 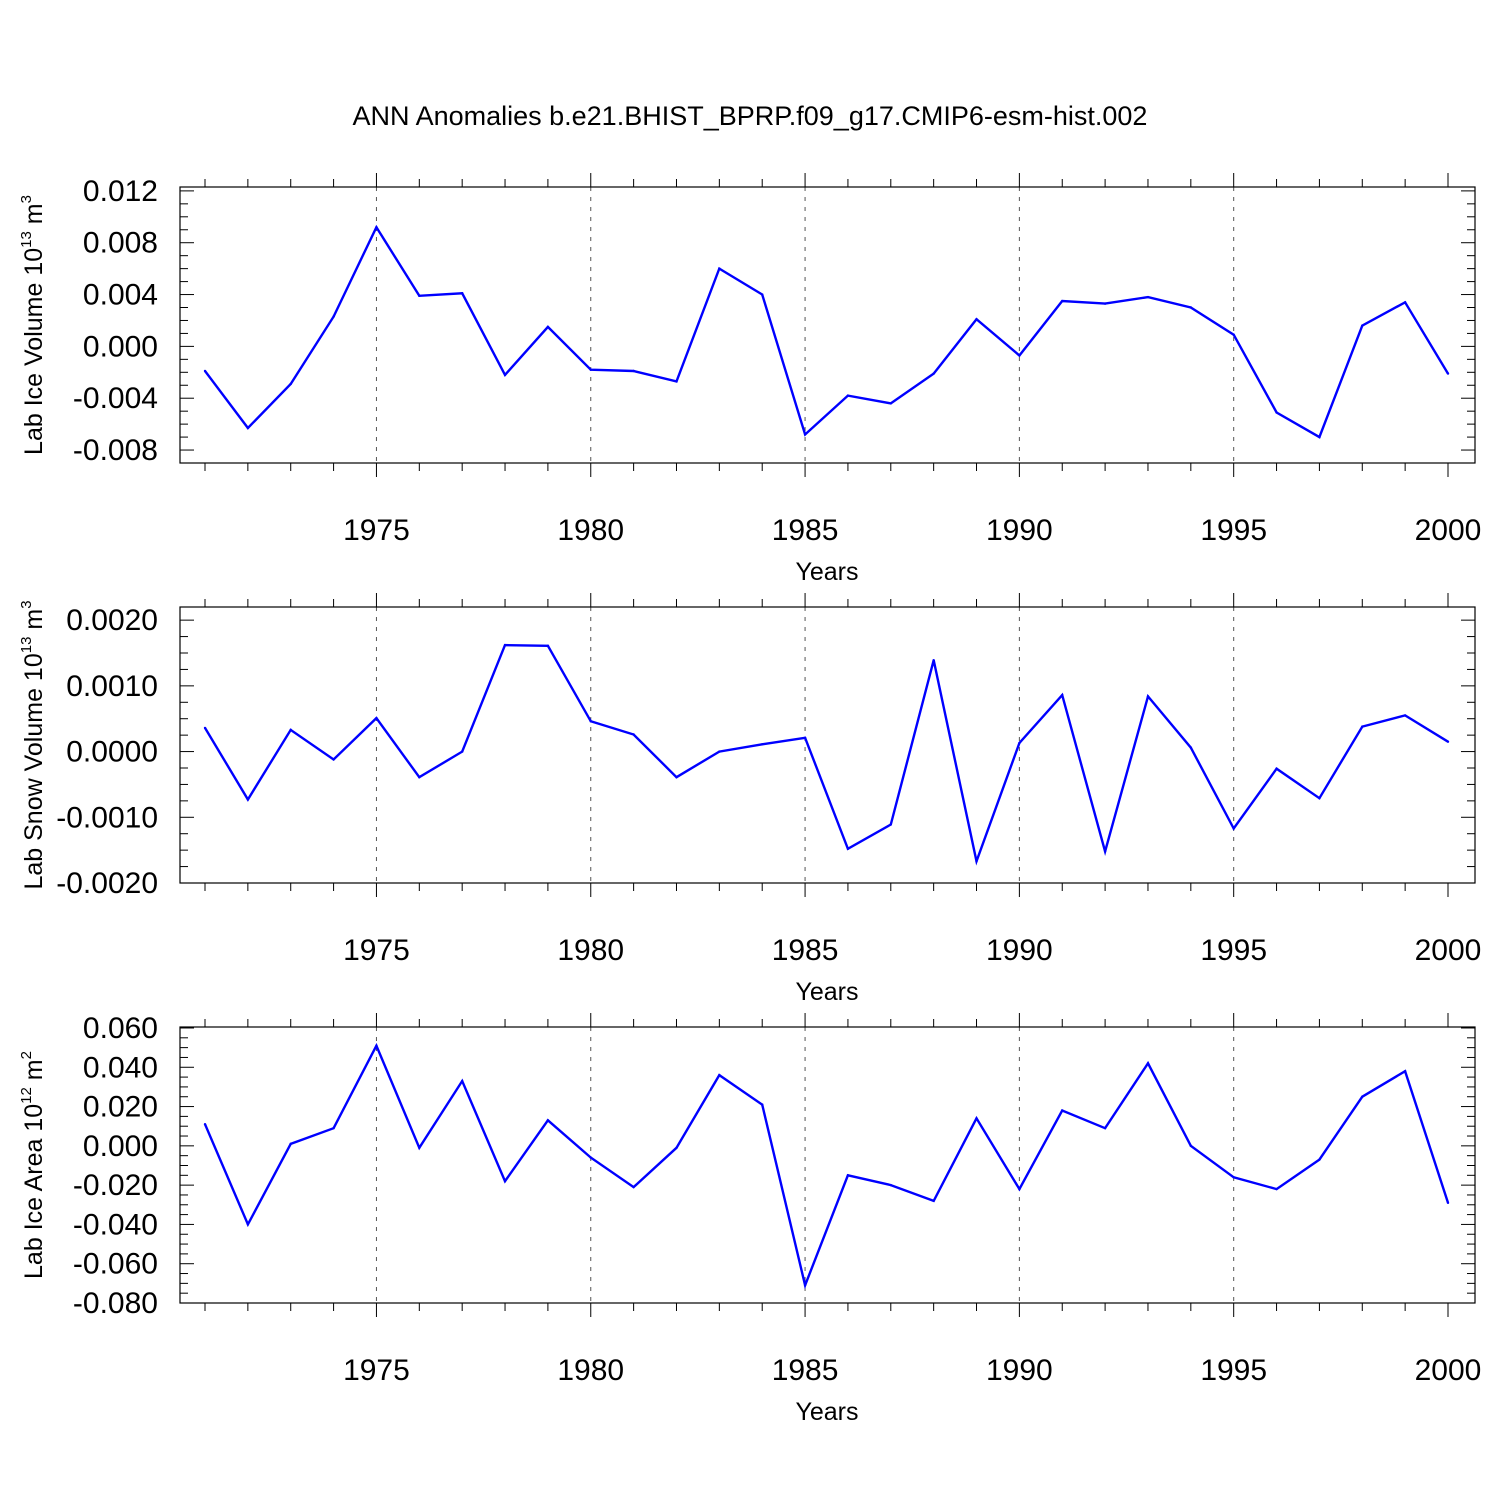 I want to click on y-axis-title: Lab Ice Volume 1013 m3, so click(x=33, y=325).